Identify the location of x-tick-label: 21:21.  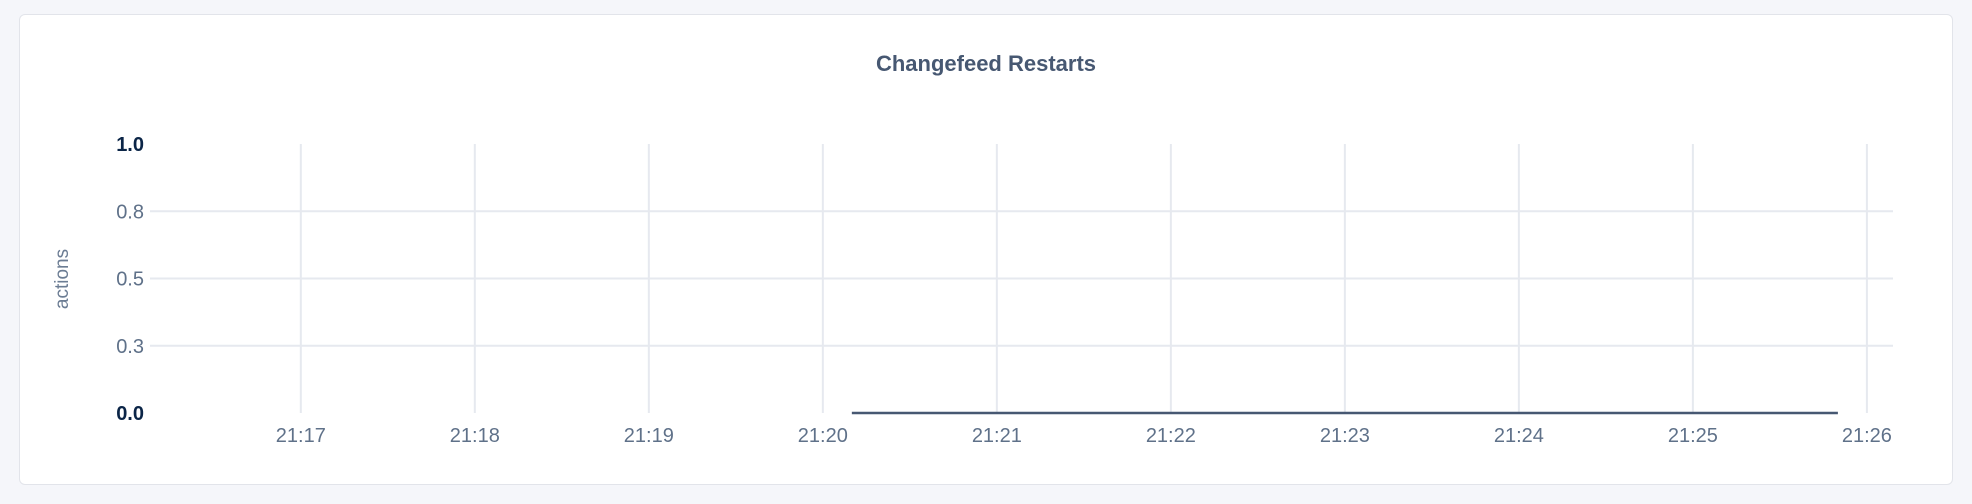
(997, 436).